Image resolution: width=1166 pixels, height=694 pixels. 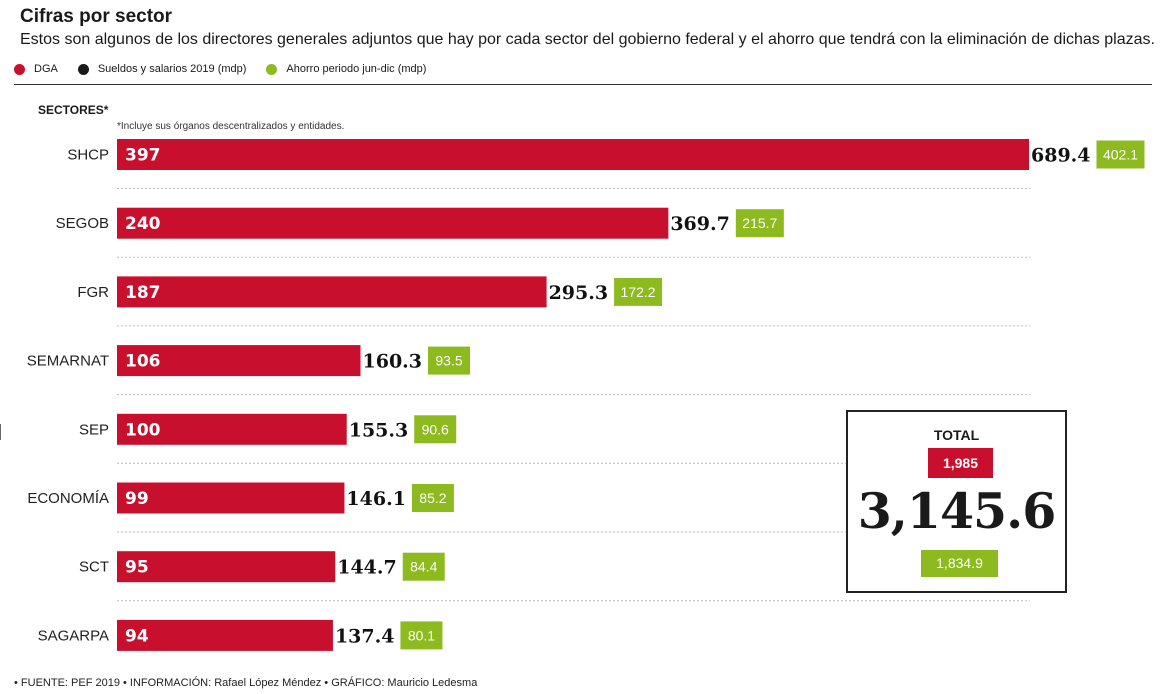 I want to click on dga-value-sep: 100, so click(x=143, y=430).